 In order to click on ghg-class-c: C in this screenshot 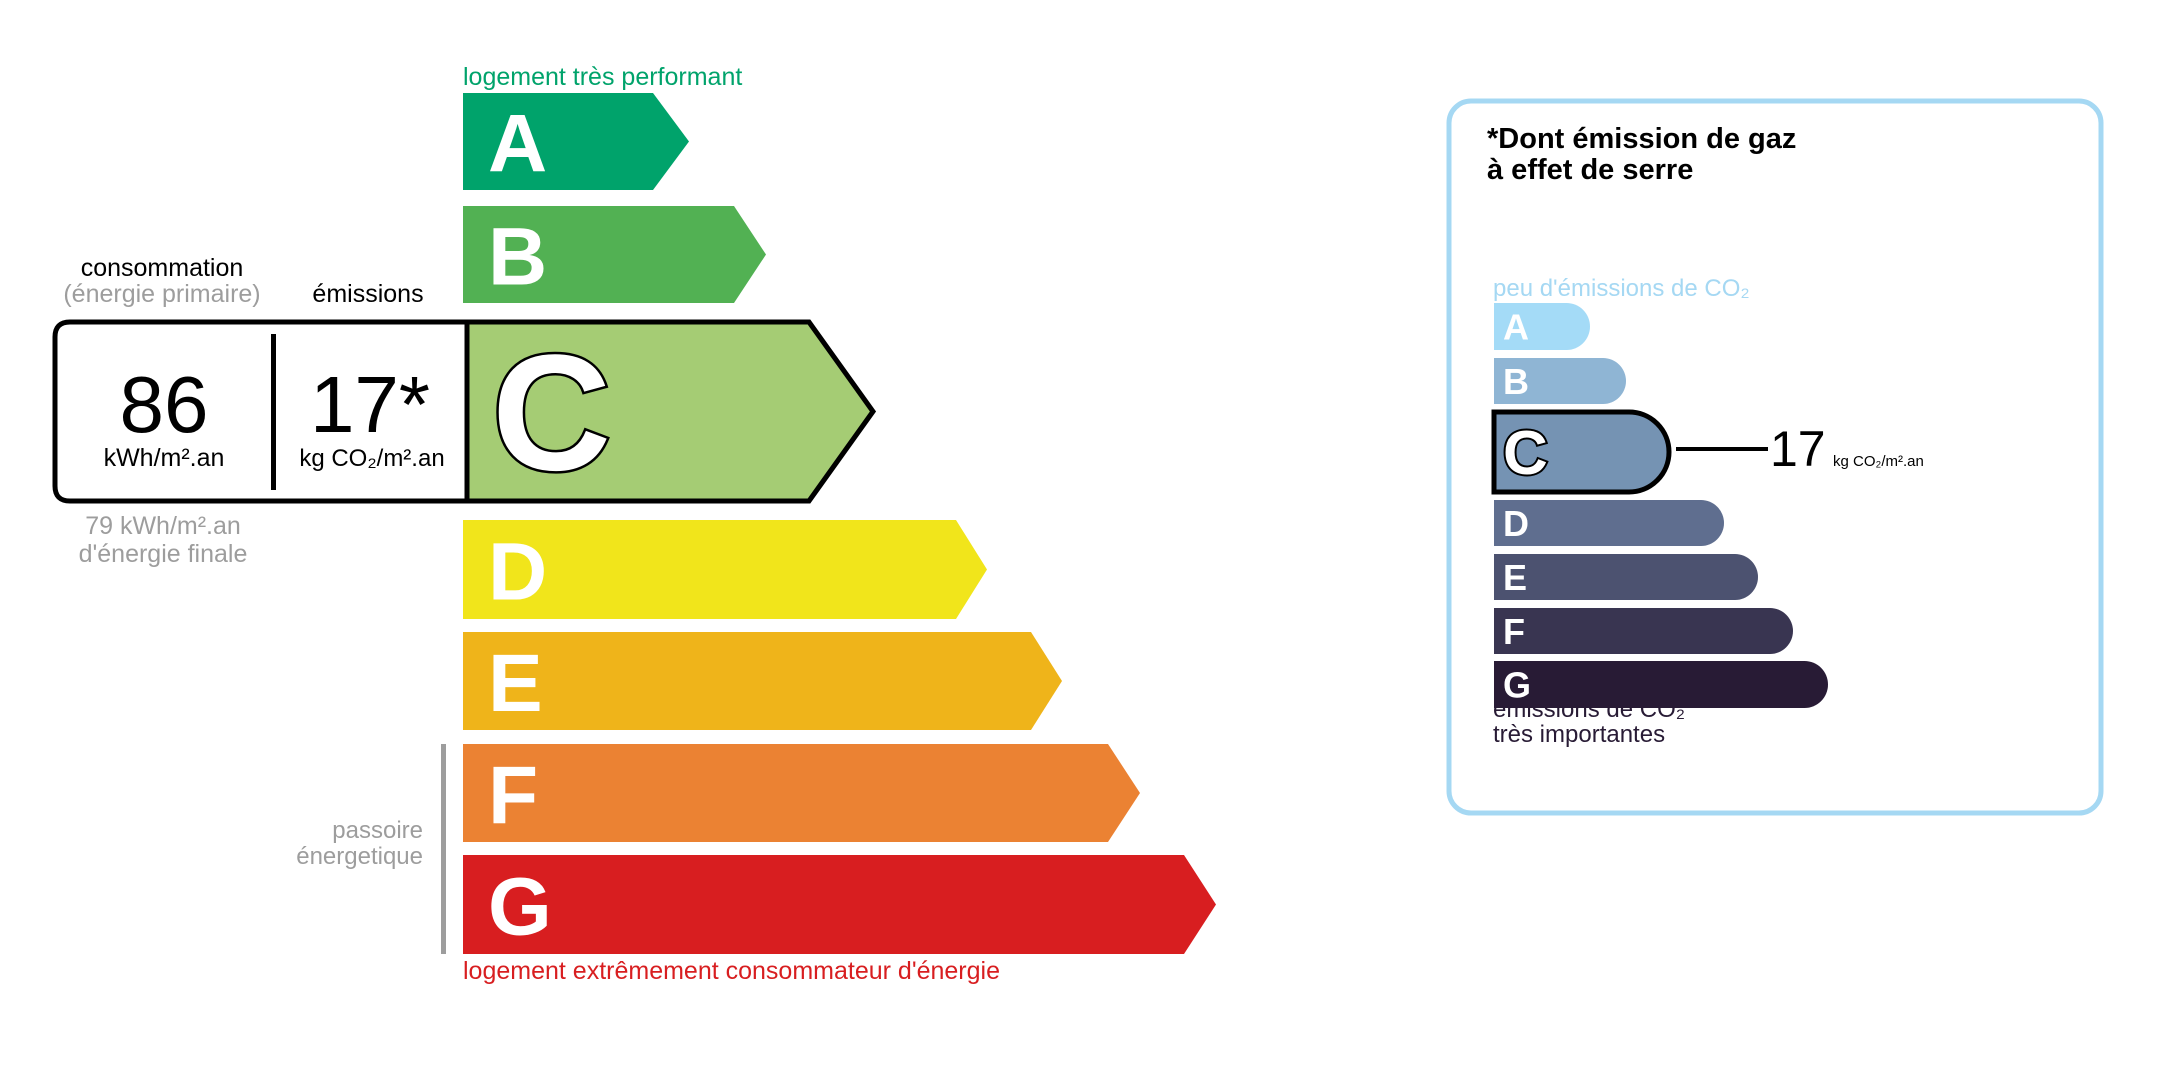, I will do `click(1581, 452)`.